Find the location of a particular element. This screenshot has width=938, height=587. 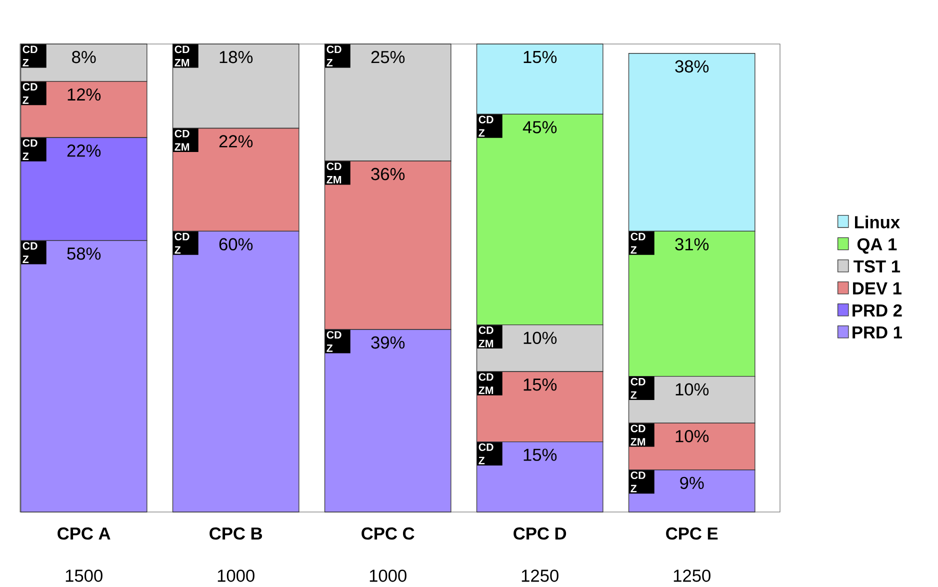

legend-label: PRD 2 is located at coordinates (877, 310).